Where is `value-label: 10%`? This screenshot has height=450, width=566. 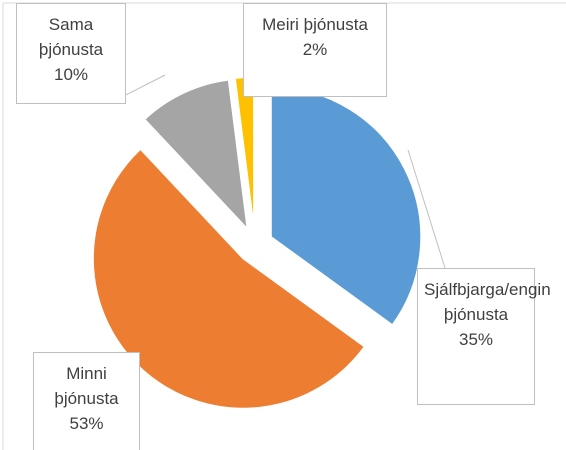
value-label: 10% is located at coordinates (71, 74).